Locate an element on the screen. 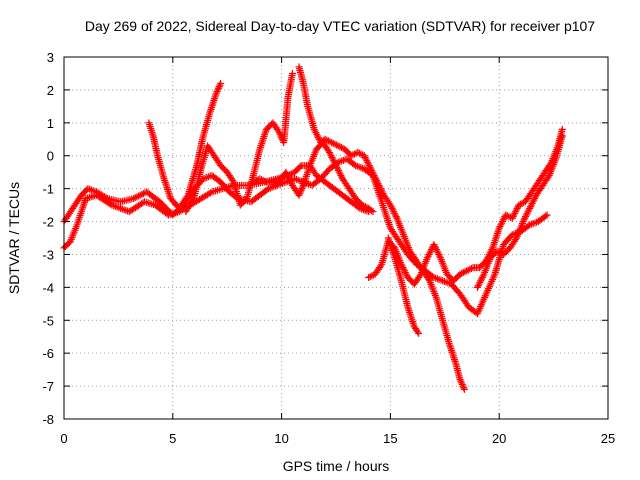  x-tick-label: 0 is located at coordinates (63, 438).